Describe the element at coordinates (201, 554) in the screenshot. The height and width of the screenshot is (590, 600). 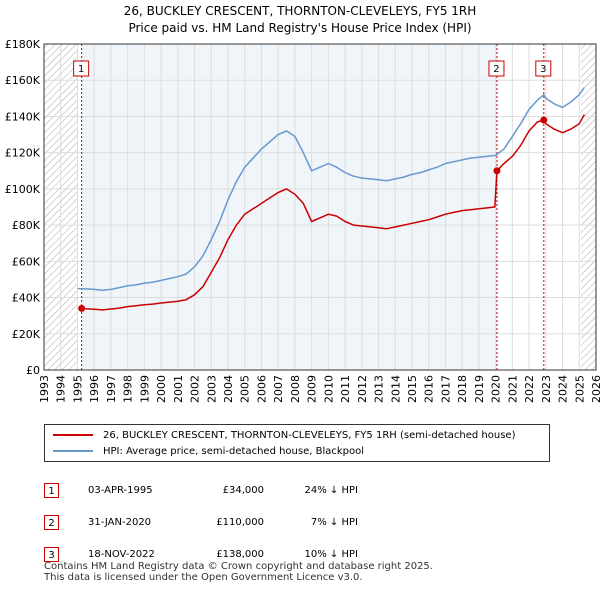
I see `table-row: 3 18-NOV-2022 £138,000 10% ↓ HPI` at that location.